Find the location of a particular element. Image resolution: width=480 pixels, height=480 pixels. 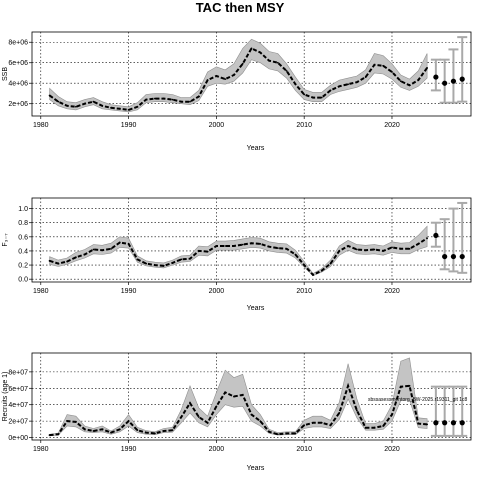

y-tick-label: 0.2 is located at coordinates (23, 266).